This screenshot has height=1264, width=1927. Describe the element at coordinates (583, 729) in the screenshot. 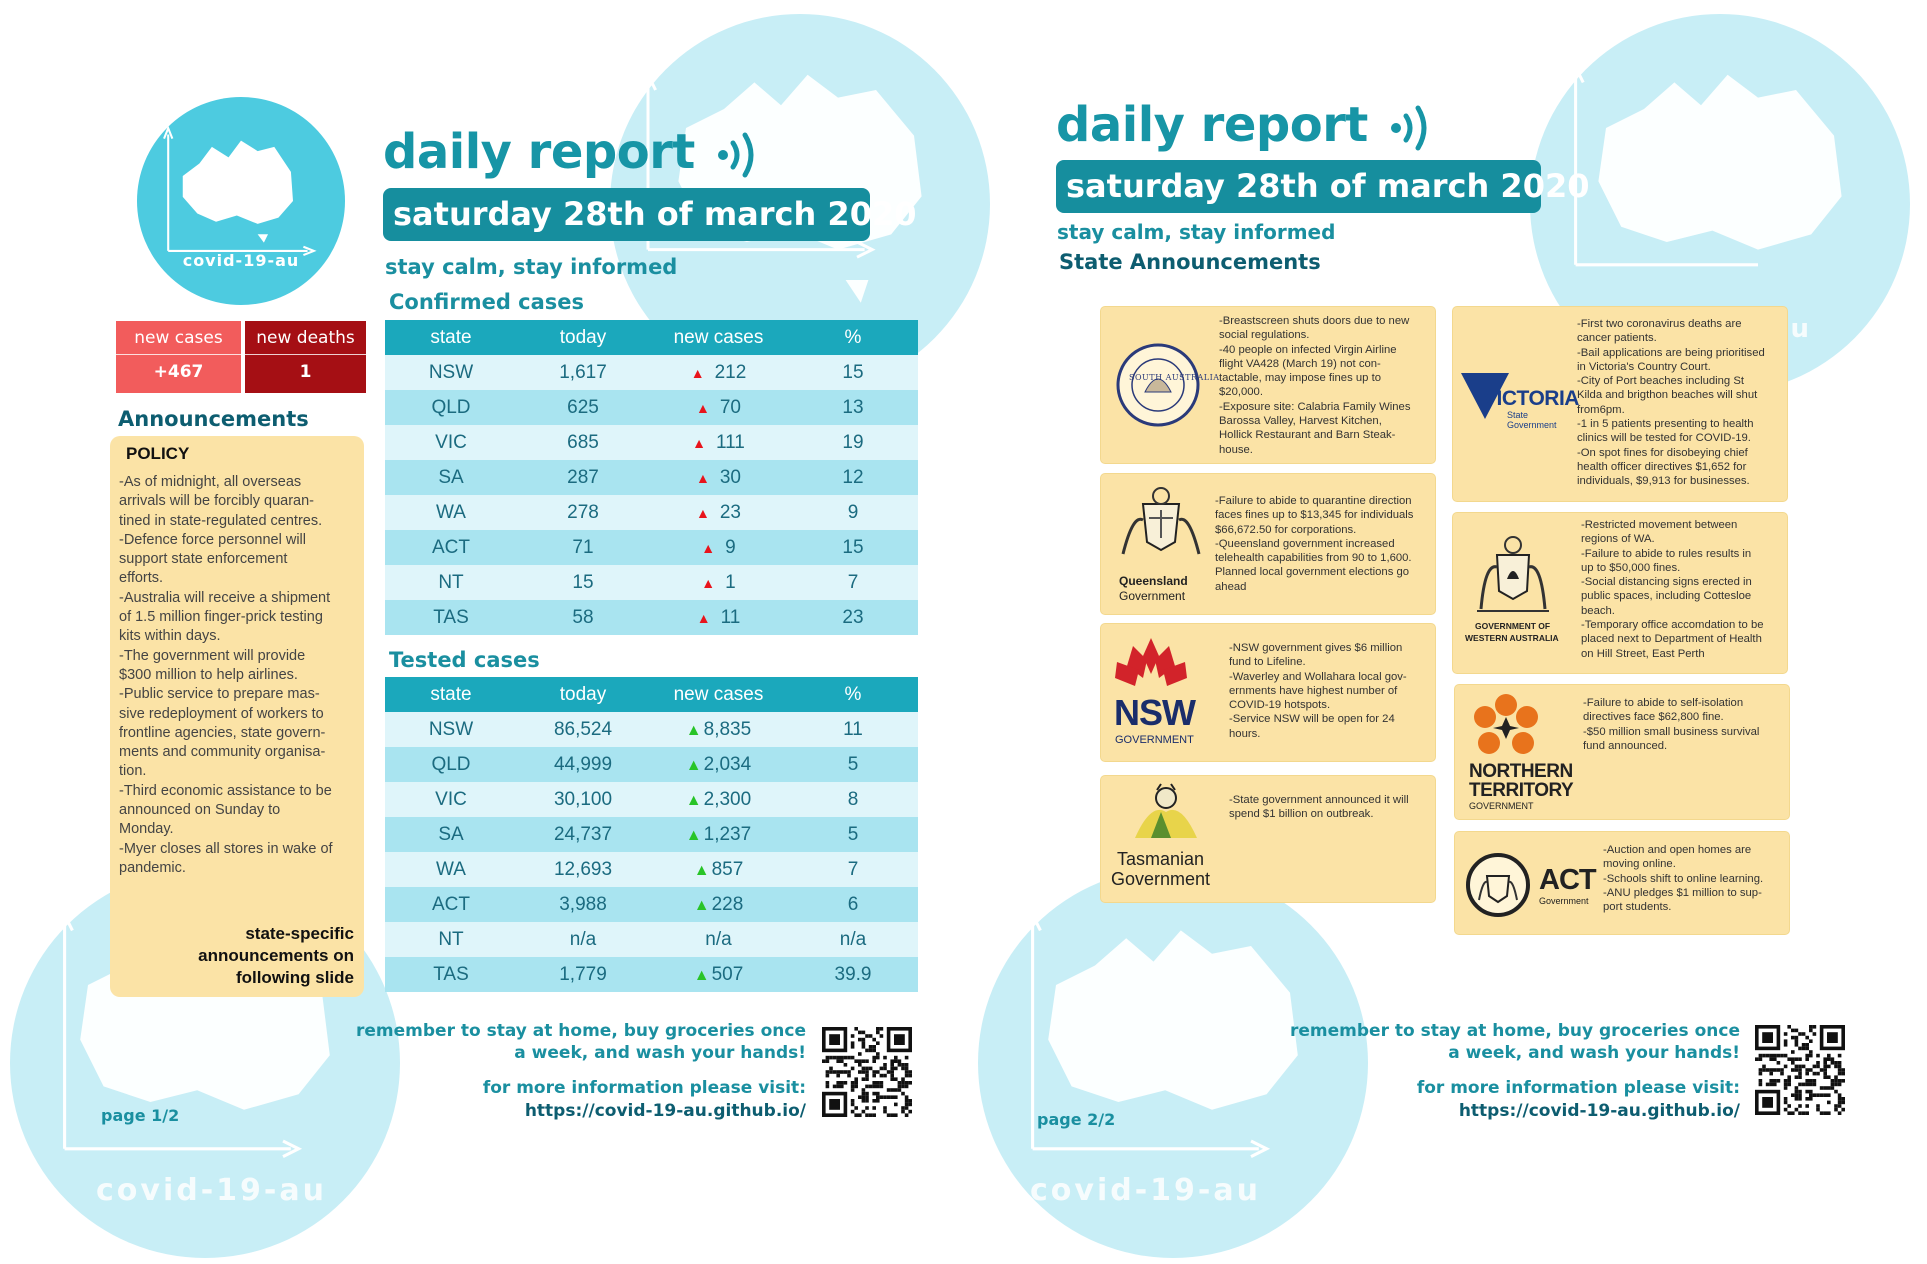

I see `cell-today: 86,524` at that location.